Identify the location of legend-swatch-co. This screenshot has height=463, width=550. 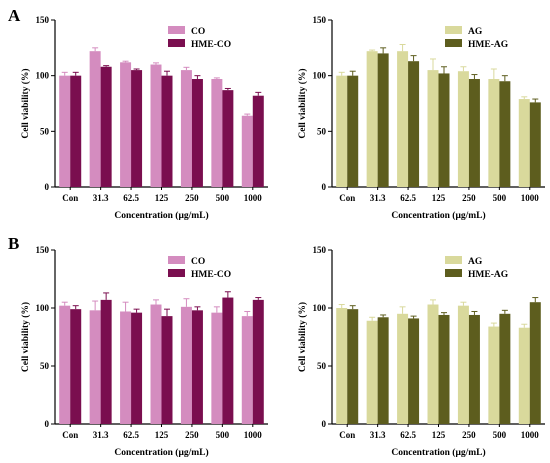
(176, 260).